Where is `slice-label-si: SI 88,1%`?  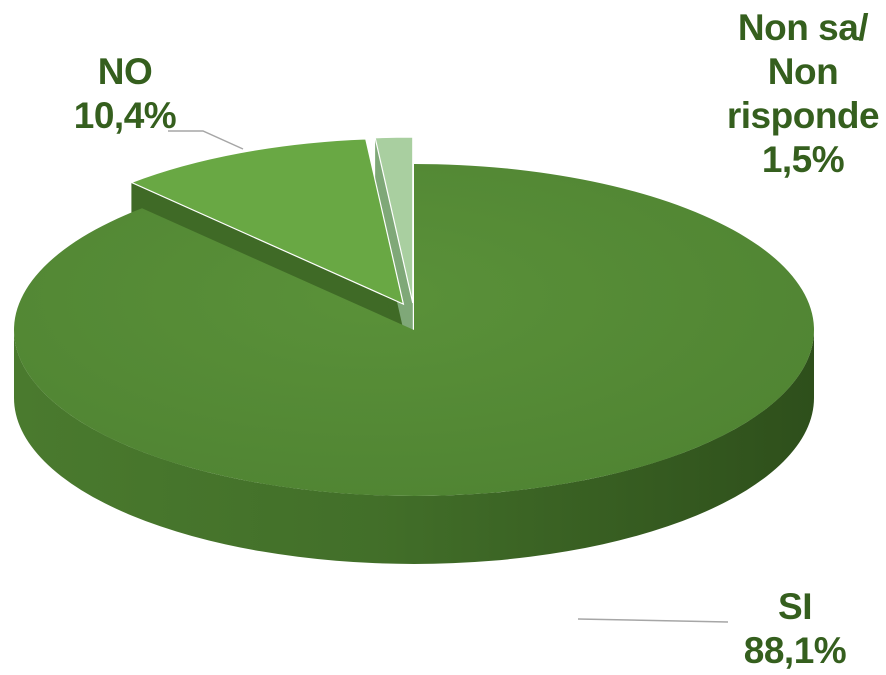 slice-label-si: SI 88,1% is located at coordinates (795, 629).